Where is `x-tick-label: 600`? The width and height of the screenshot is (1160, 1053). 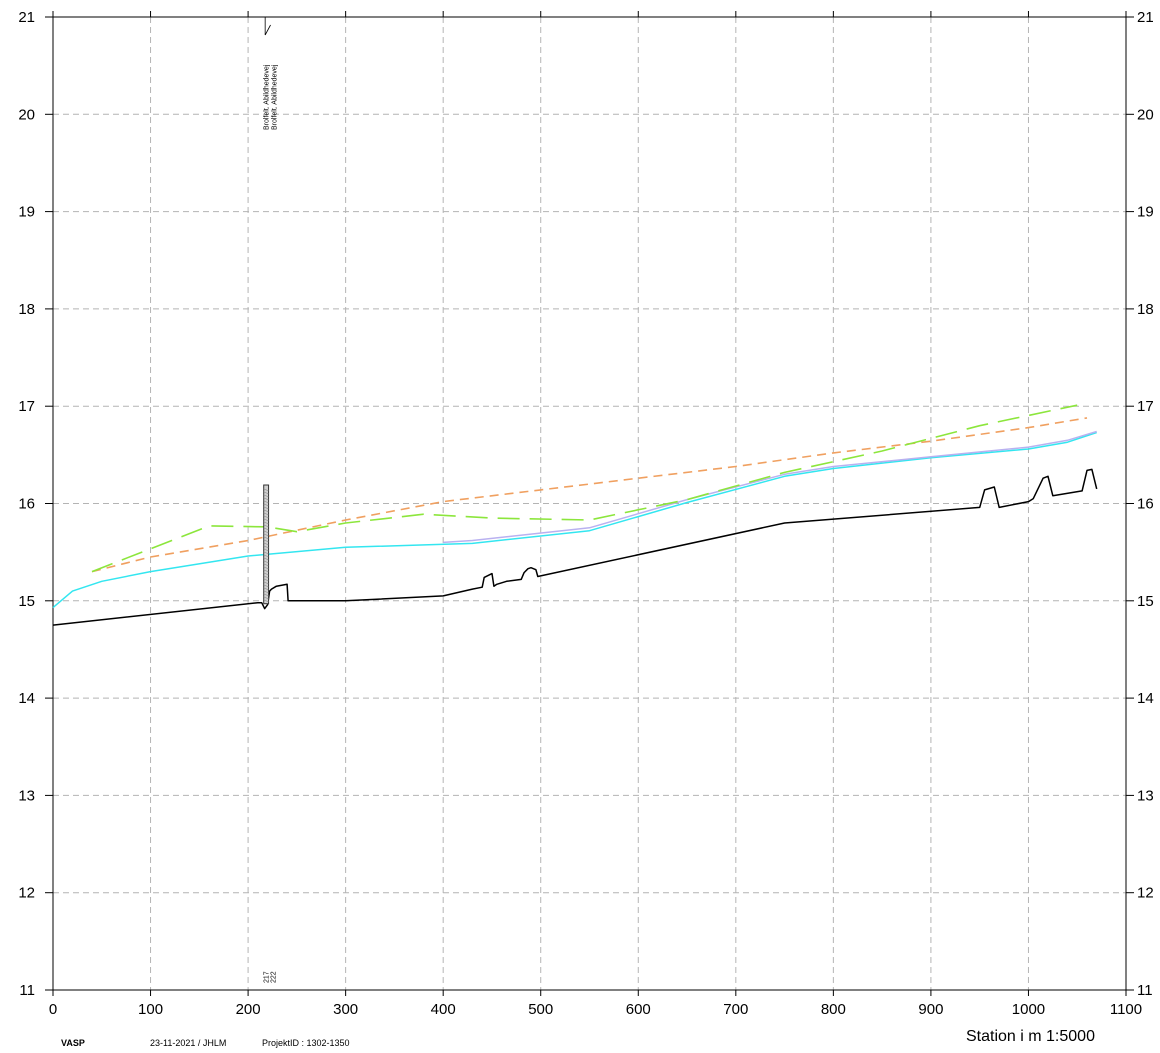 x-tick-label: 600 is located at coordinates (638, 1009).